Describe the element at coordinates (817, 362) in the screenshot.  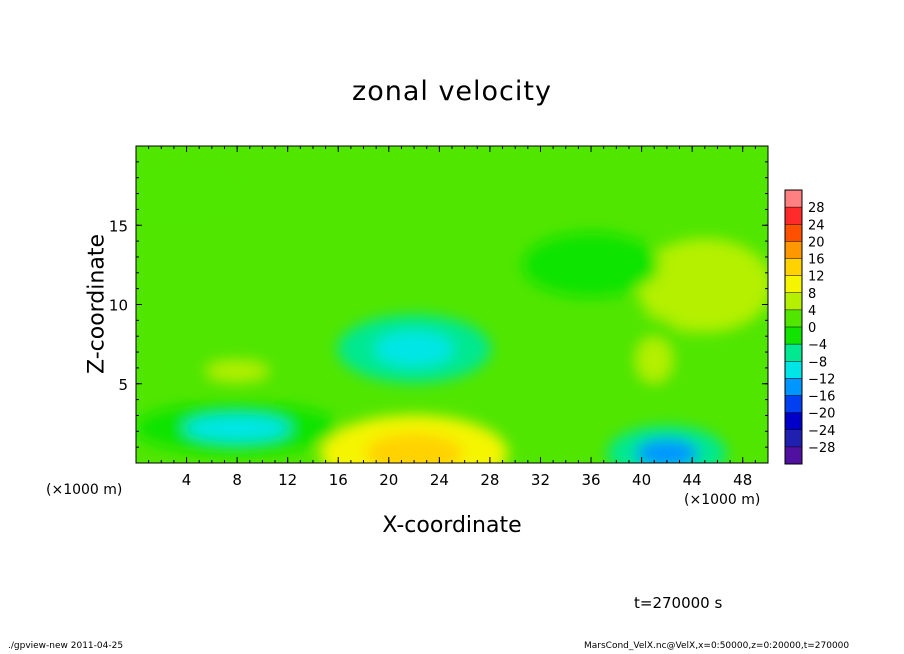
I see `colorbar-label: −8` at that location.